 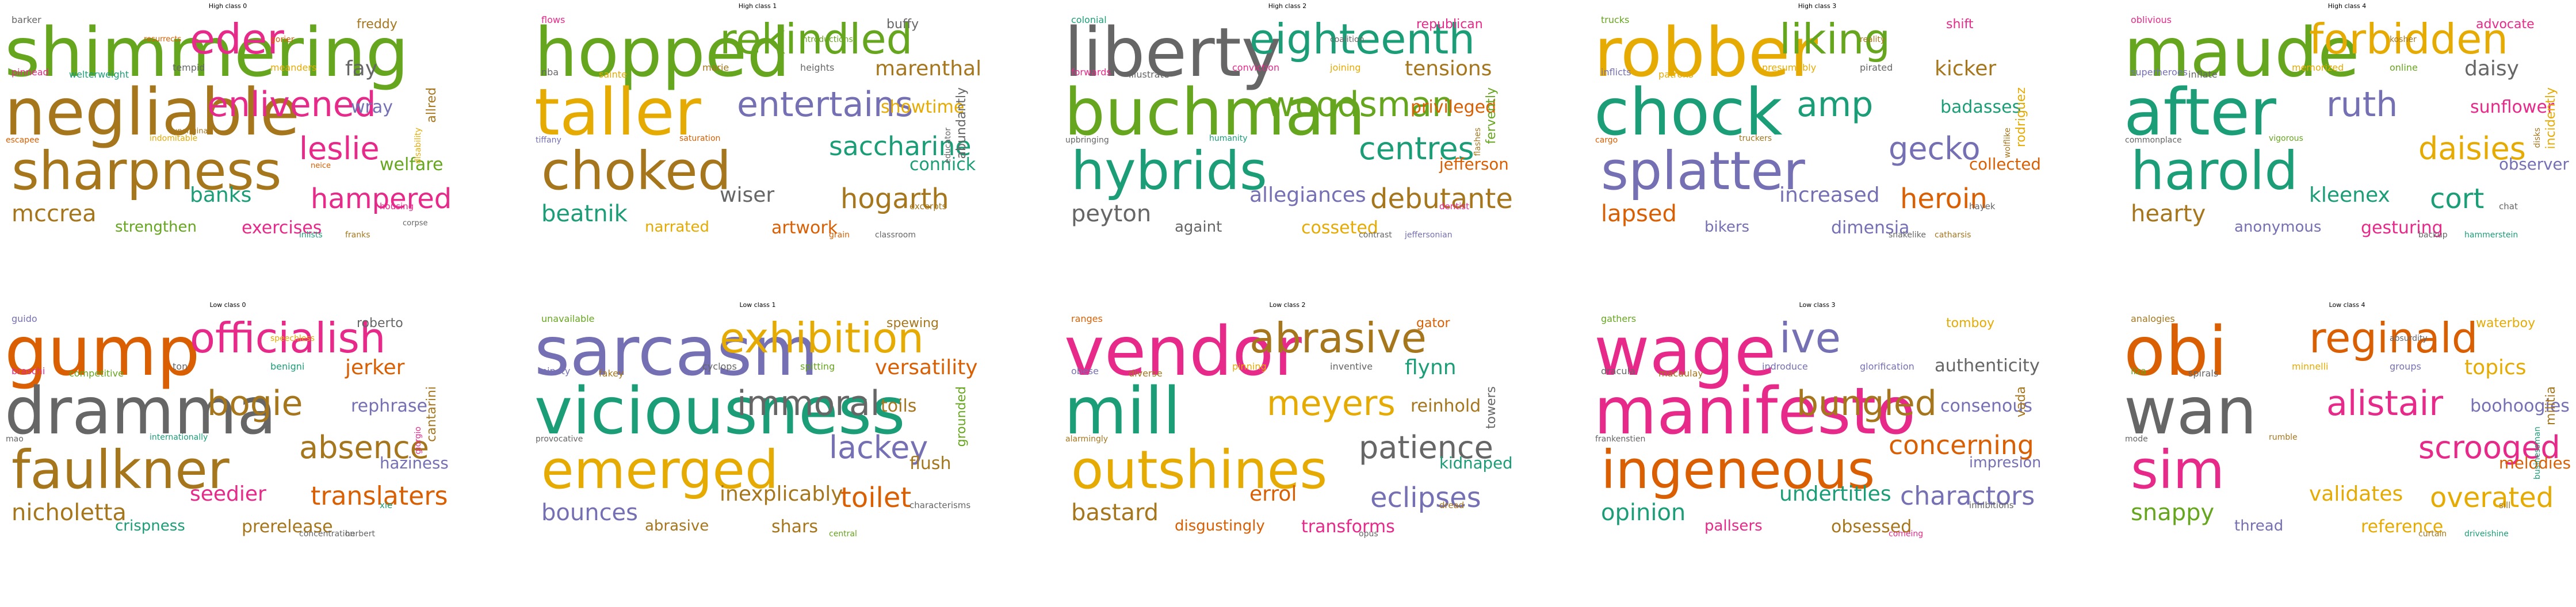 I want to click on cloud-word: frankenstien, so click(x=1620, y=439).